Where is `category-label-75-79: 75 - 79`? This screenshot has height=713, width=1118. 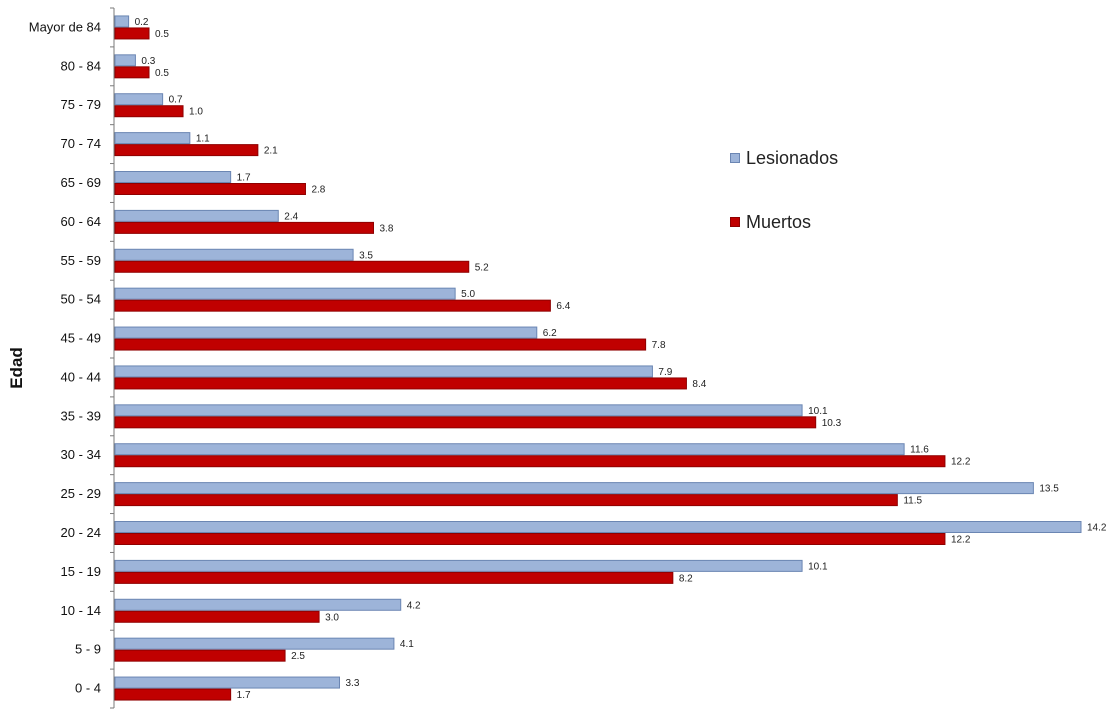
category-label-75-79: 75 - 79 is located at coordinates (81, 104).